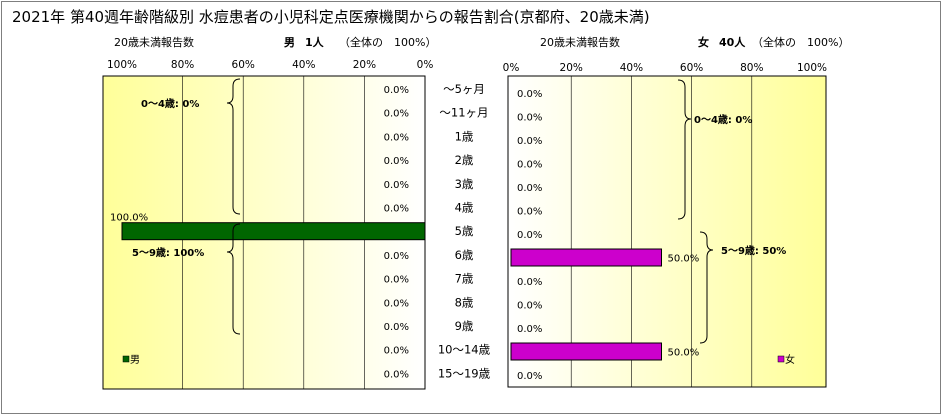  Describe the element at coordinates (170, 103) in the screenshot. I see `male-bracket-label-0-4: 0～4歳: 0%` at that location.